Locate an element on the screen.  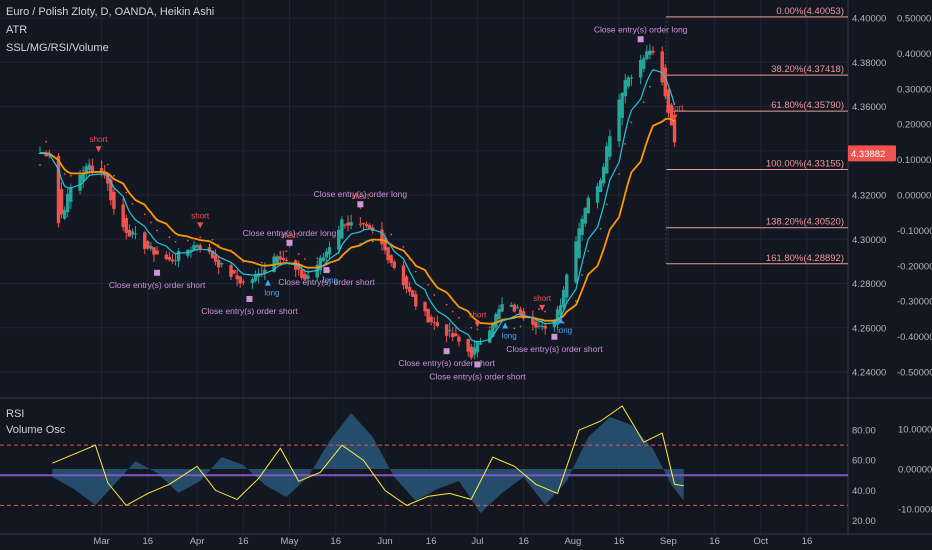
rsi-axis-label: 60.00 is located at coordinates (864, 461).